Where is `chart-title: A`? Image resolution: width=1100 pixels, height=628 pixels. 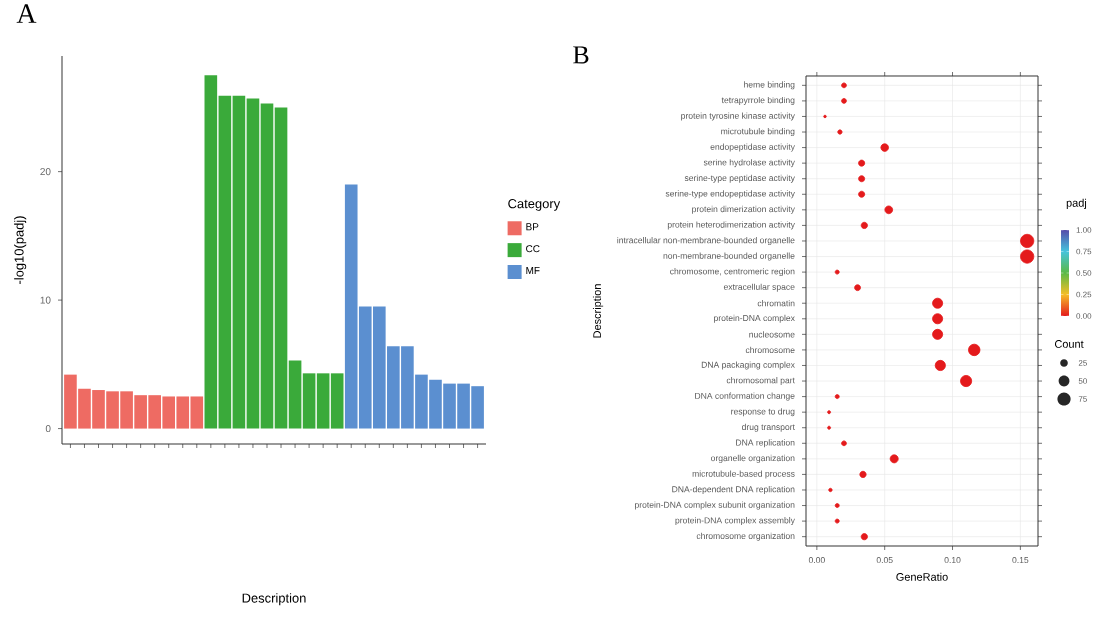
chart-title: A is located at coordinates (26, 13).